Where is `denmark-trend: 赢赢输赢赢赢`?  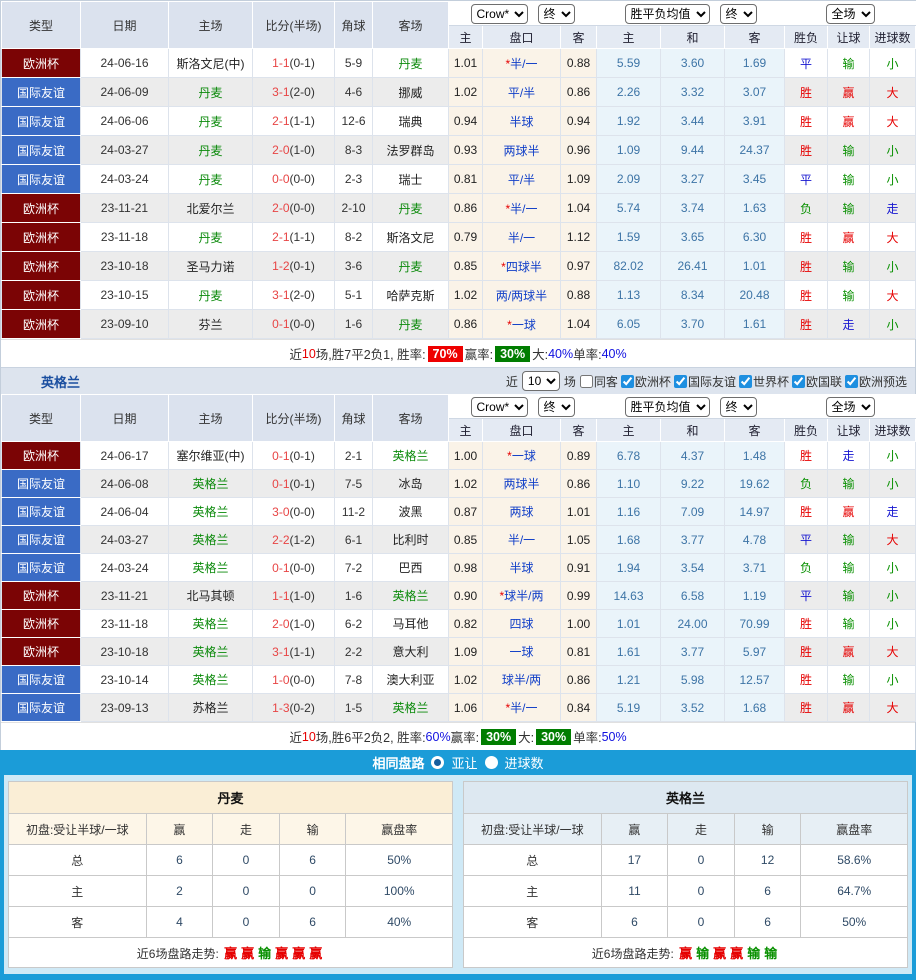 denmark-trend: 赢赢输赢赢赢 is located at coordinates (273, 953).